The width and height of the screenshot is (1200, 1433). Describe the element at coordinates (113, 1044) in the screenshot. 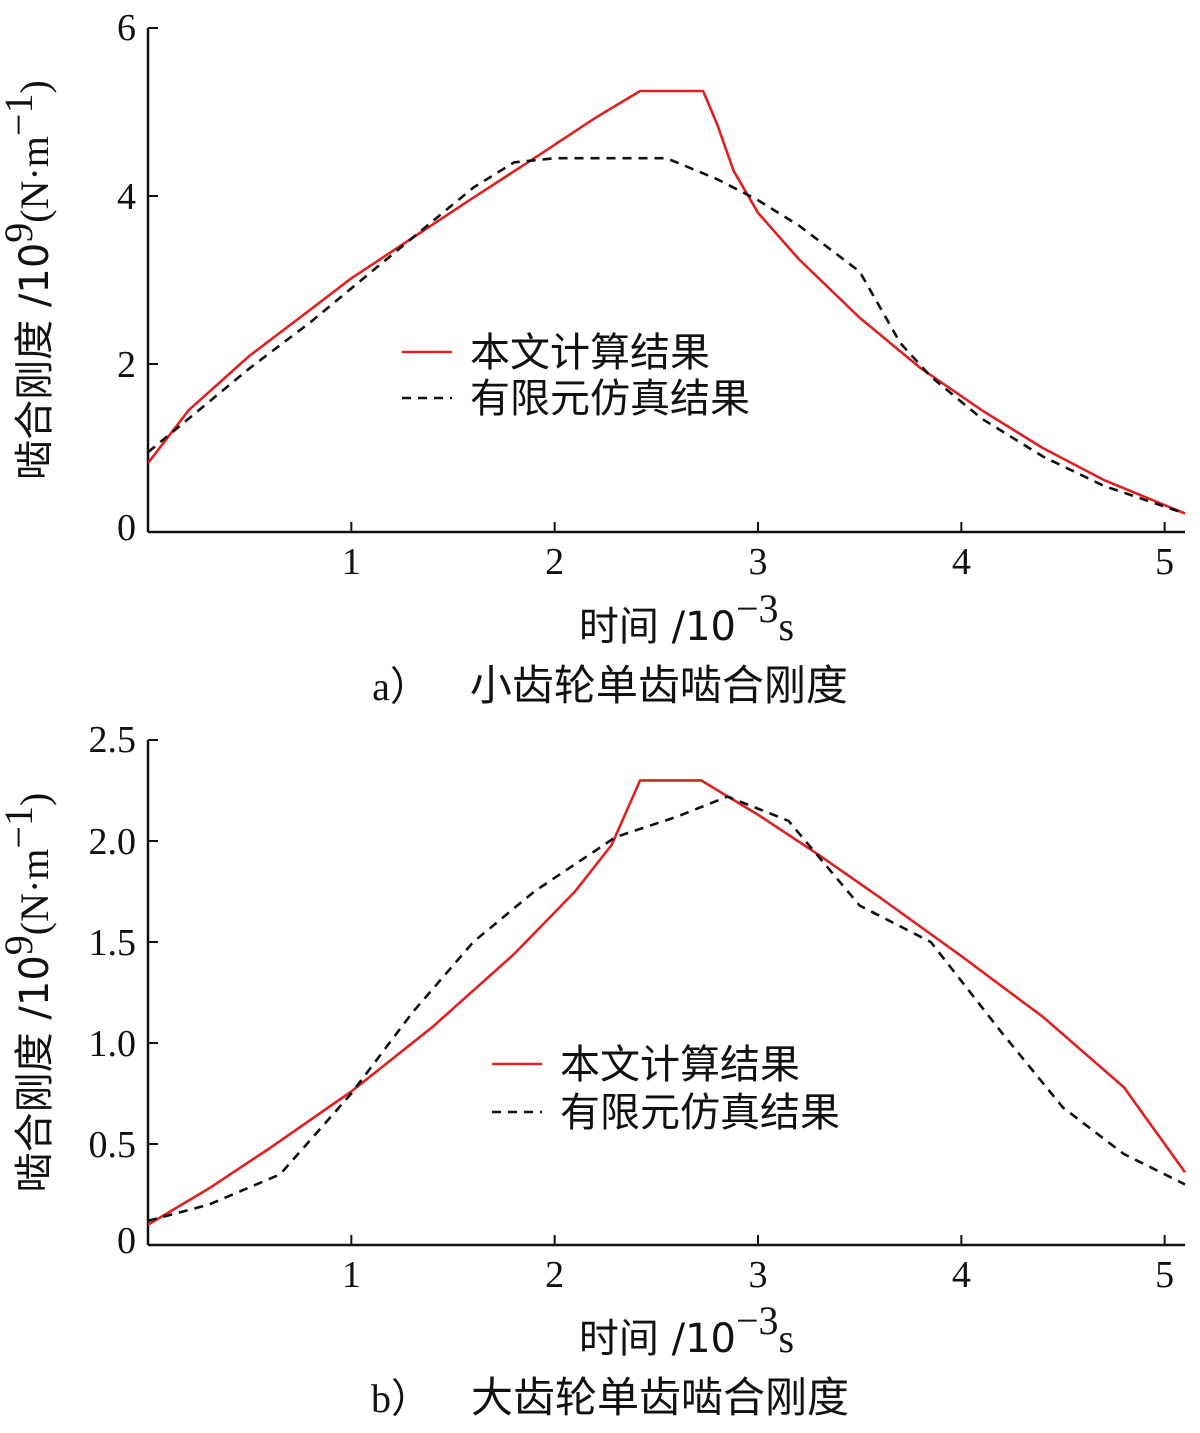

I see `y-tick-label: 1.0` at that location.